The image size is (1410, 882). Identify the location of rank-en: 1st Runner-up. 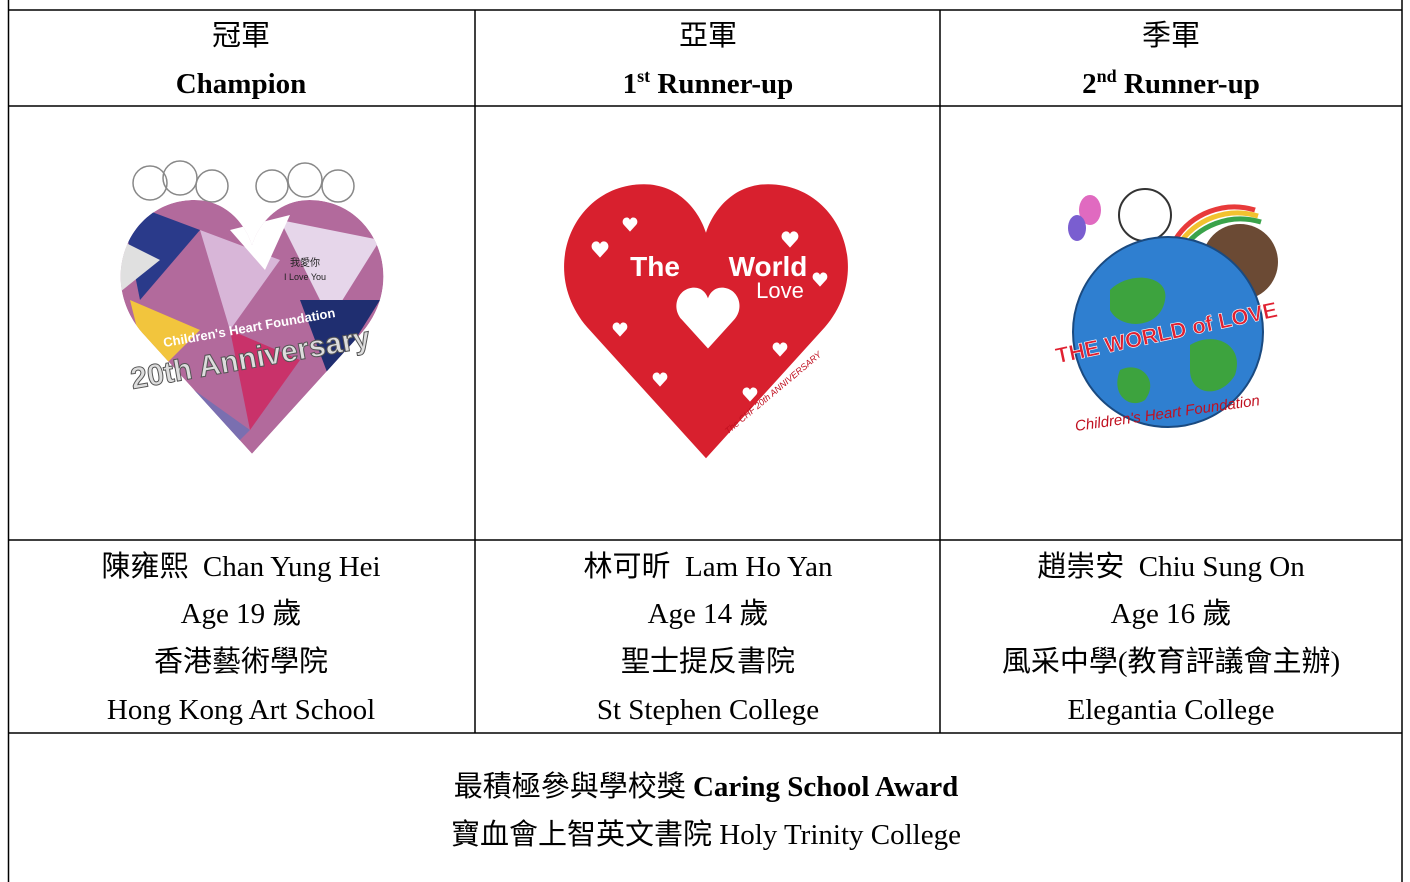
(708, 83).